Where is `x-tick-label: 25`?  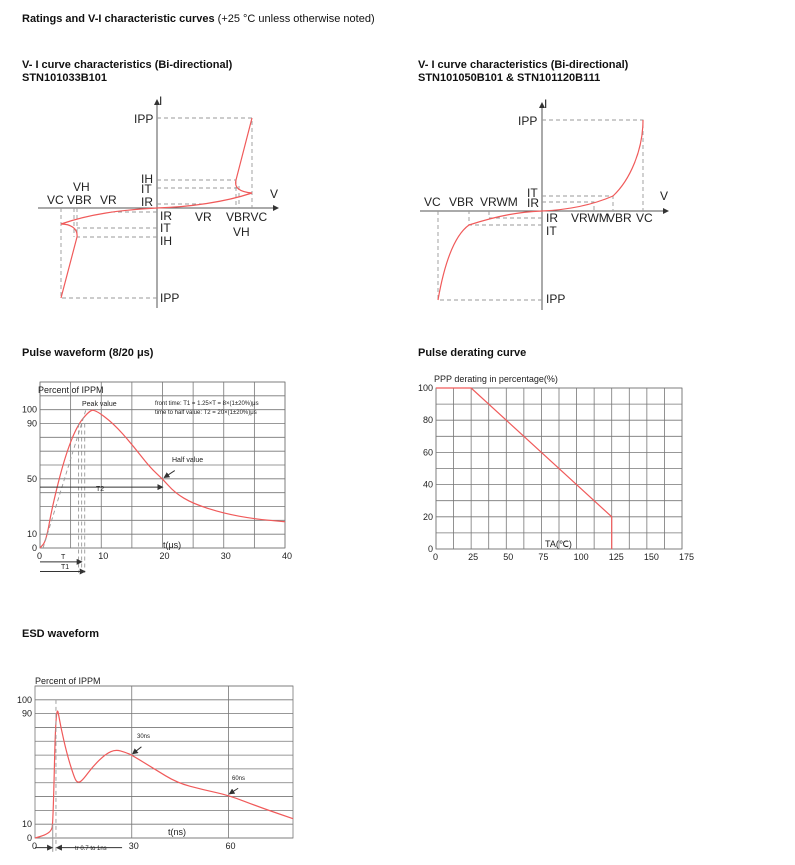 x-tick-label: 25 is located at coordinates (473, 557).